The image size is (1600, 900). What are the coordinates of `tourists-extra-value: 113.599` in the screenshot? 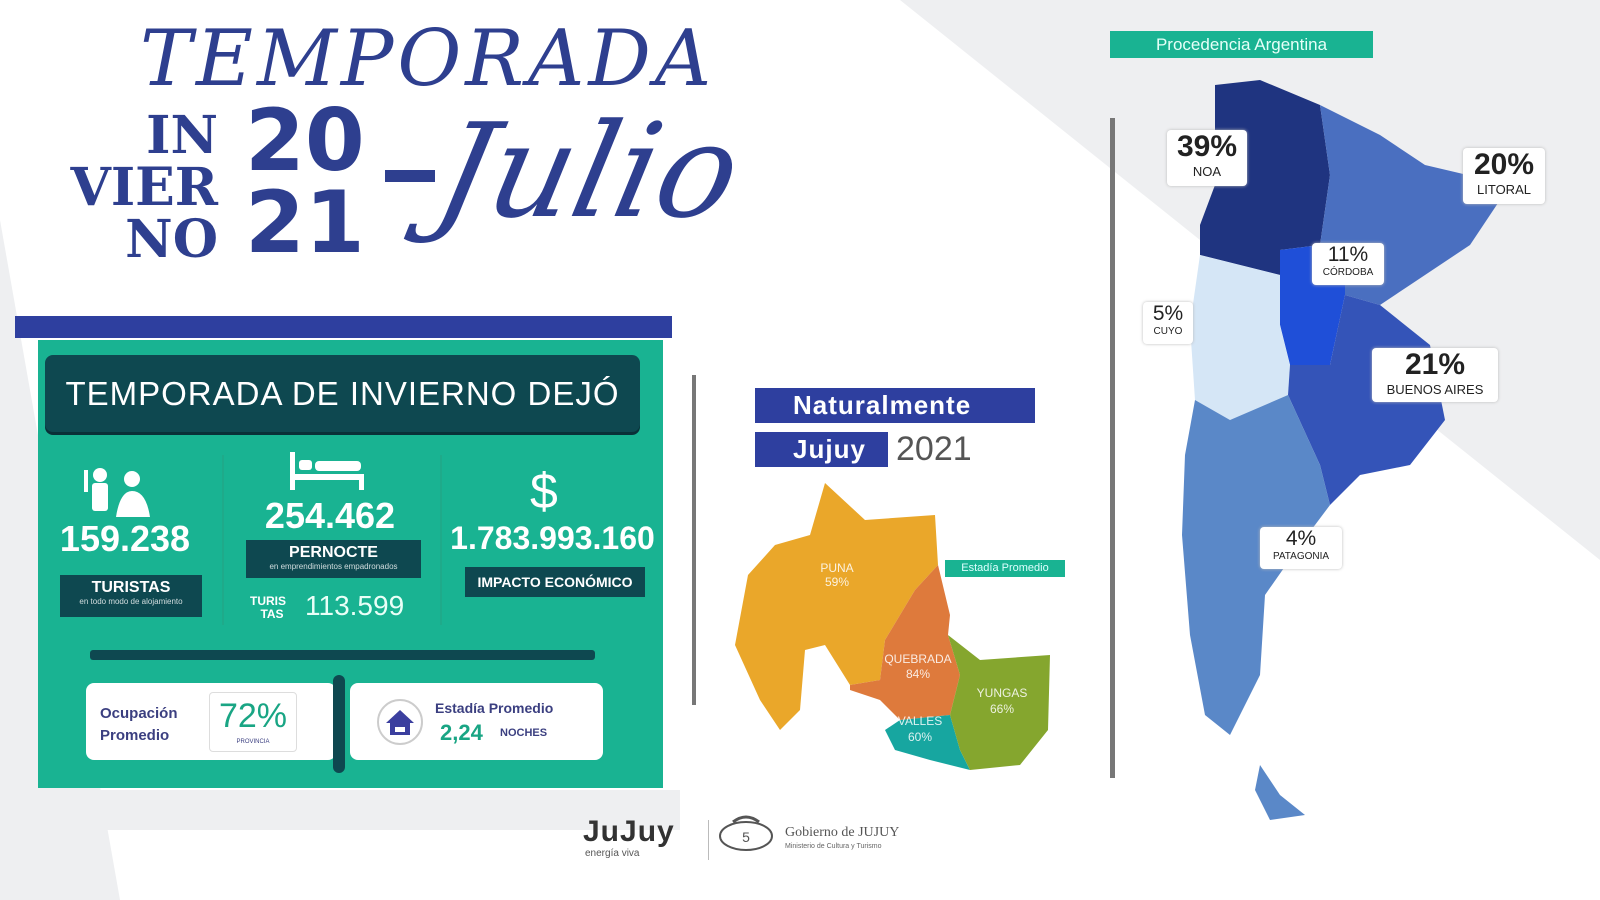 It's located at (355, 605).